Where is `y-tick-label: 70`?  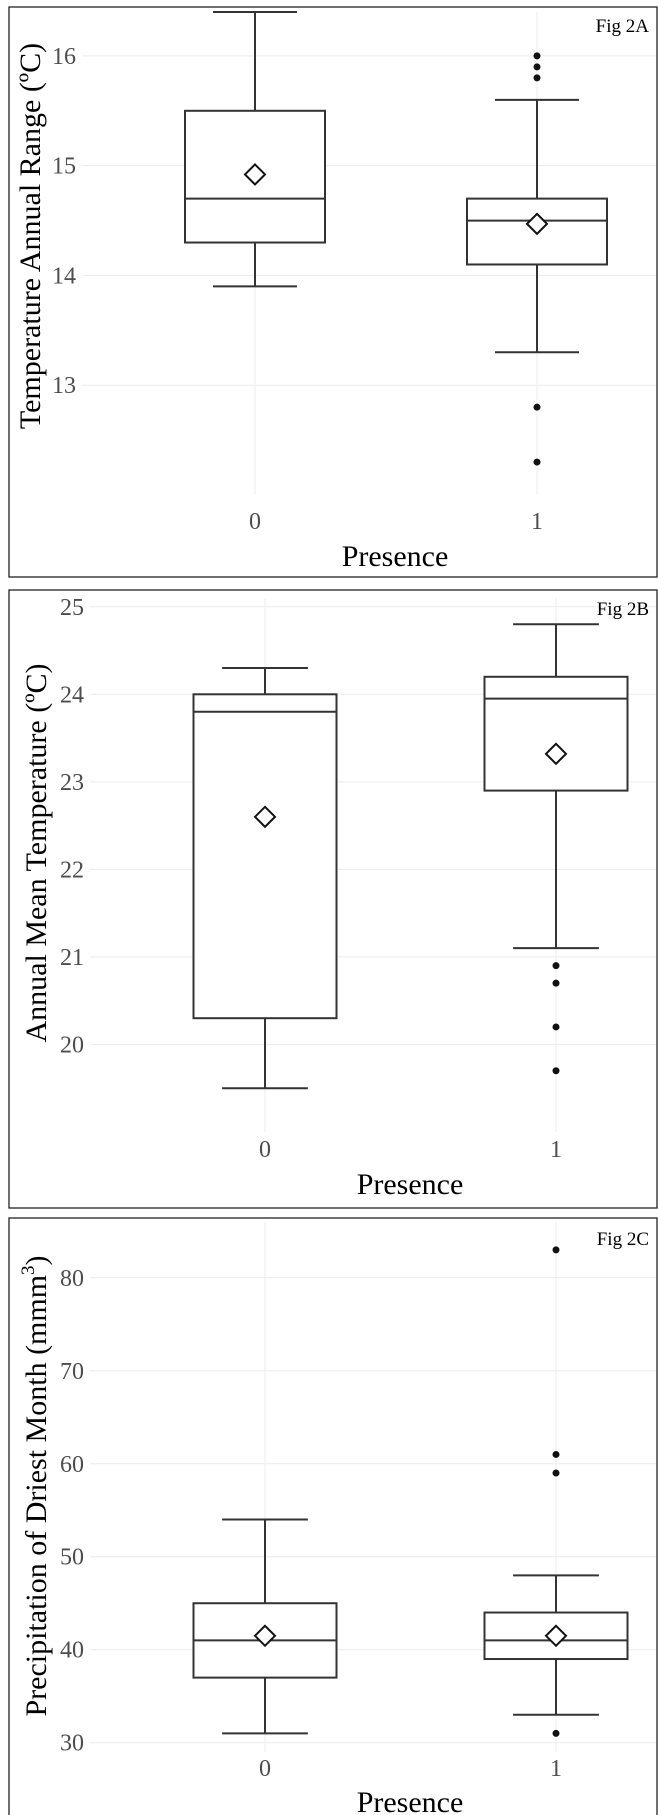 y-tick-label: 70 is located at coordinates (72, 1372).